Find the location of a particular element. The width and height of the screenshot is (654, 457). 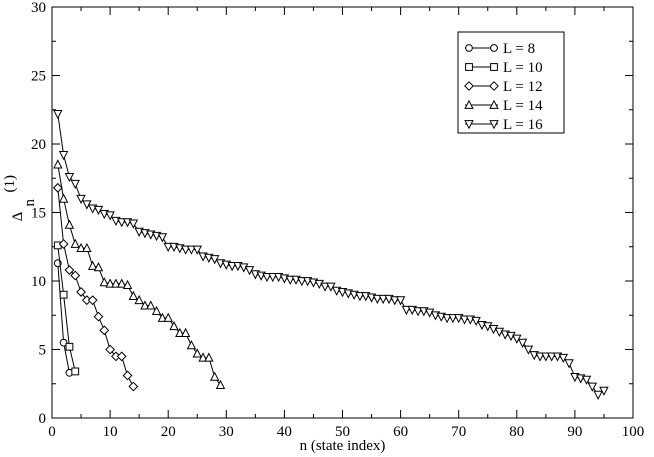

y-axis-label-main: Δ is located at coordinates (18, 216).